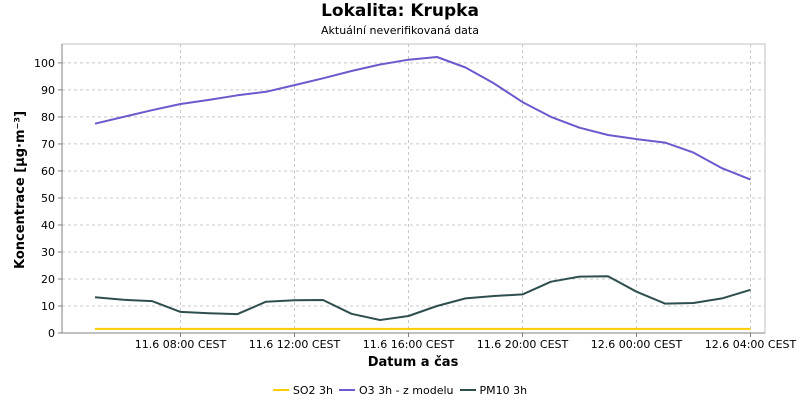  I want to click on x-tick-label: 12.6 04:00 CEST, so click(751, 344).